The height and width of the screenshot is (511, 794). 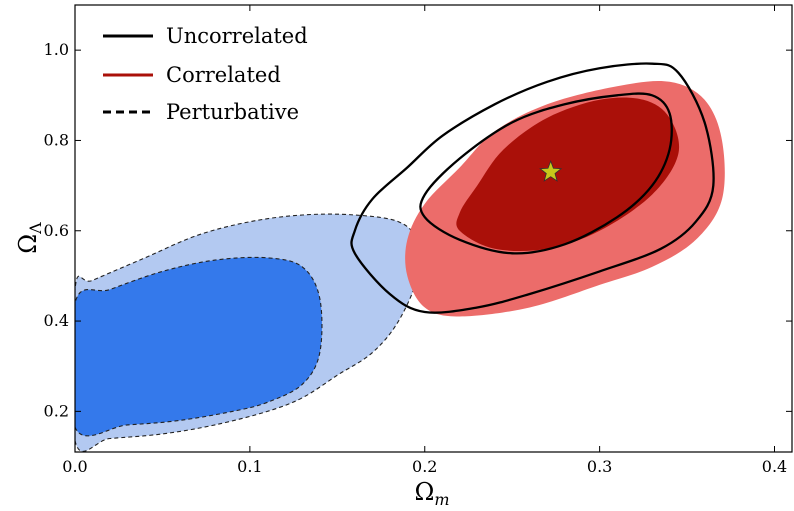 What do you see at coordinates (56, 410) in the screenshot?
I see `y-tick-label-0: 0.2` at bounding box center [56, 410].